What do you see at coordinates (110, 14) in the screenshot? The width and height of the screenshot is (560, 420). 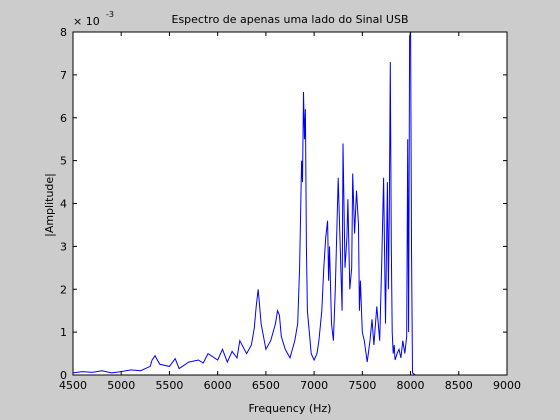 I see `y-exponent-power: -3` at bounding box center [110, 14].